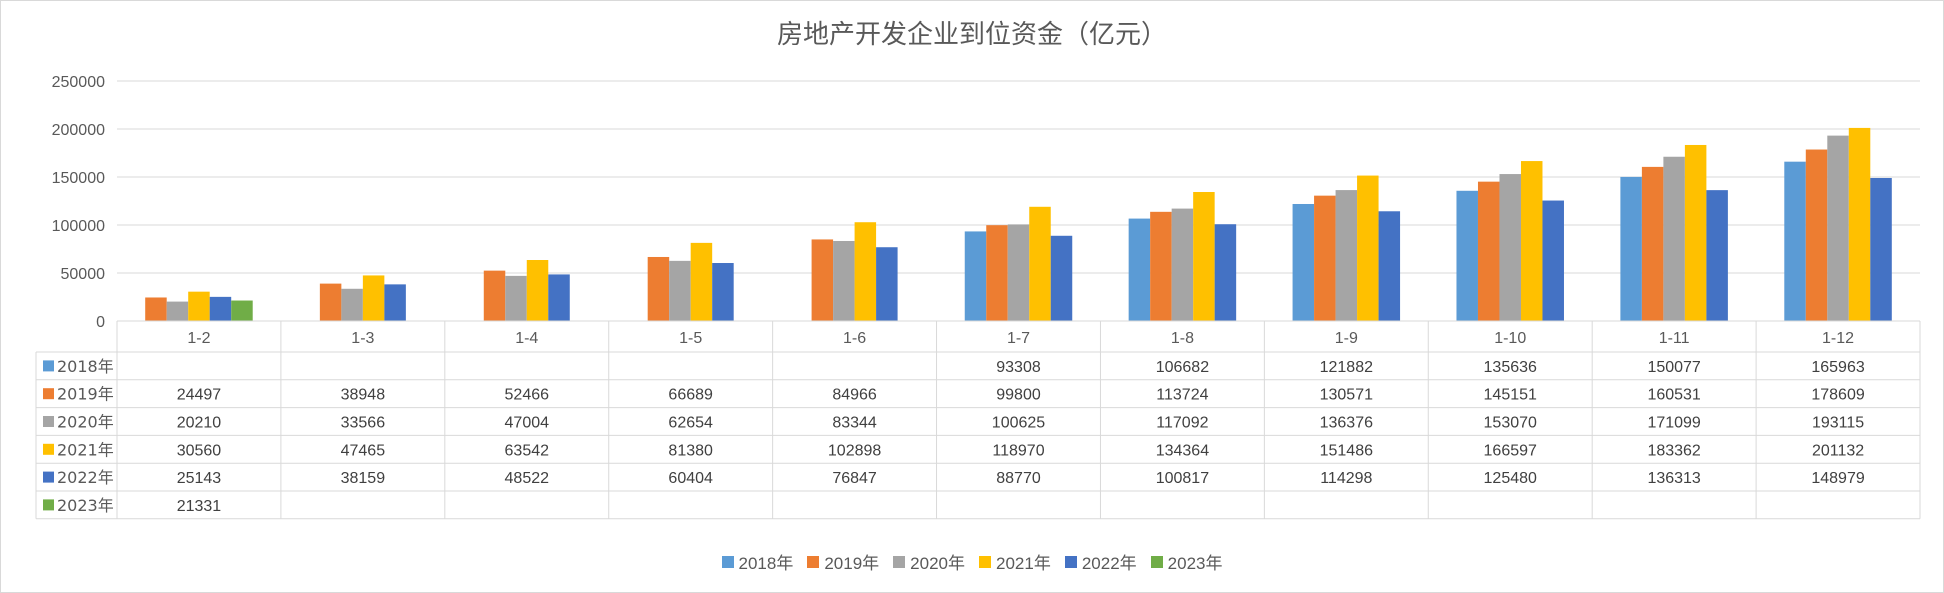  I want to click on table-value: 81380, so click(690, 450).